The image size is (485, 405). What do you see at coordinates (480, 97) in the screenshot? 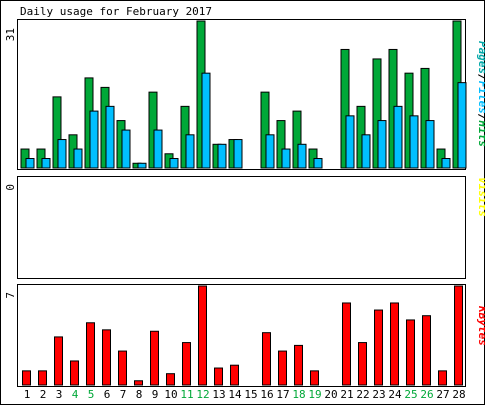
I see `legend-top-part-2: Files` at bounding box center [480, 97].